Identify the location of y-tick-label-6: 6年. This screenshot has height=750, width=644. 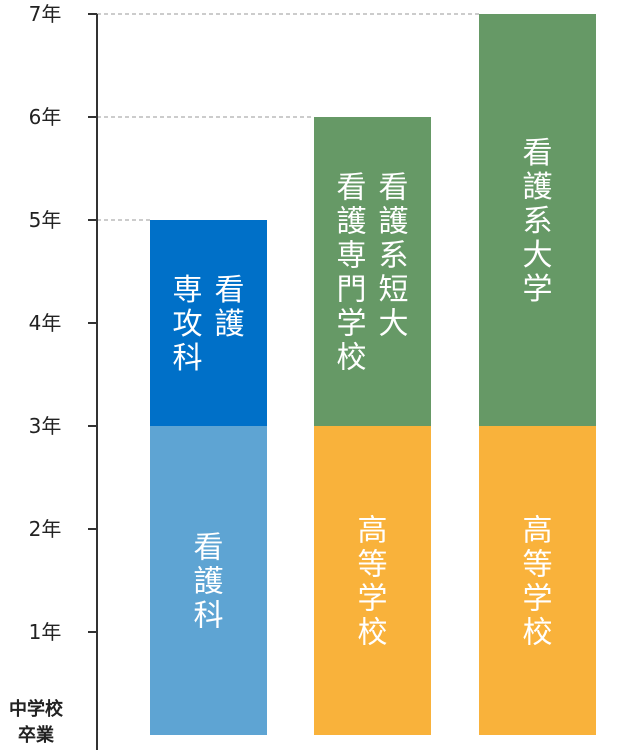
(45, 117).